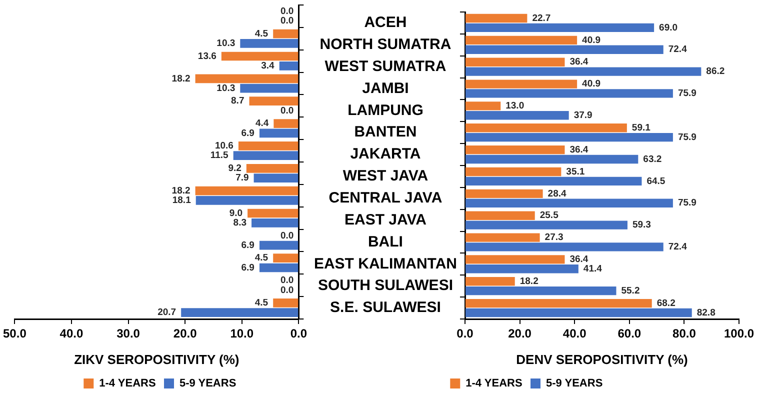 The width and height of the screenshot is (757, 399). Describe the element at coordinates (385, 23) in the screenshot. I see `y-tick-label: ACEH` at that location.